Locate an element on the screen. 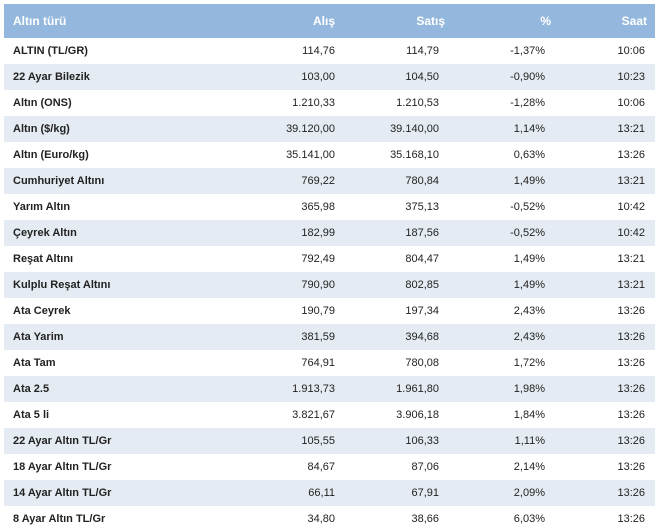 Image resolution: width=657 pixels, height=532 pixels. table-row: Reşat Altını 792,49 804,47 1,49% 13:21 is located at coordinates (329, 259).